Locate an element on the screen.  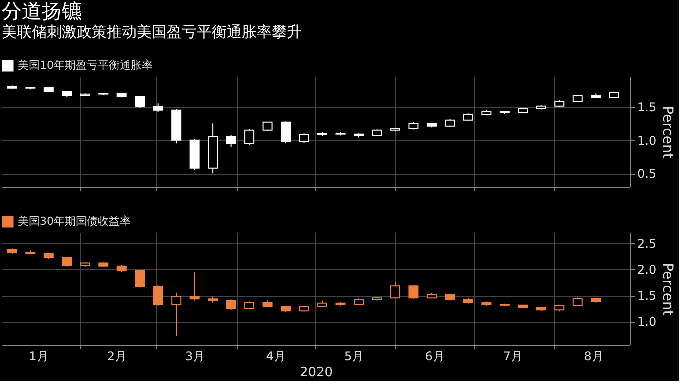
x-tick-label: 7月 is located at coordinates (513, 357).